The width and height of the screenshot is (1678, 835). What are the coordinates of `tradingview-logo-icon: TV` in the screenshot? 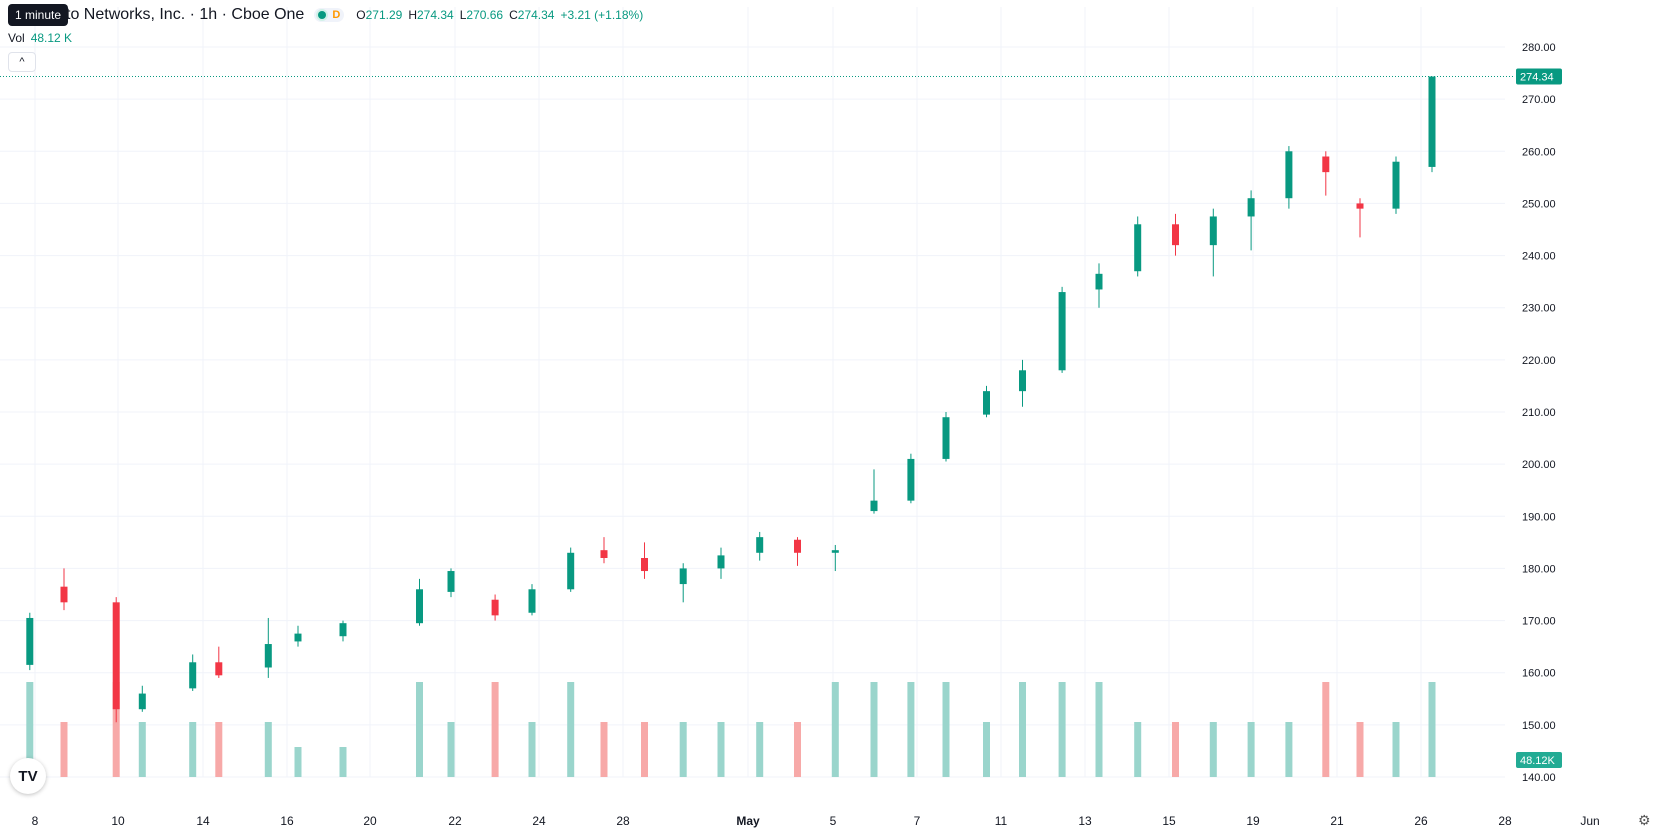 It's located at (28, 776).